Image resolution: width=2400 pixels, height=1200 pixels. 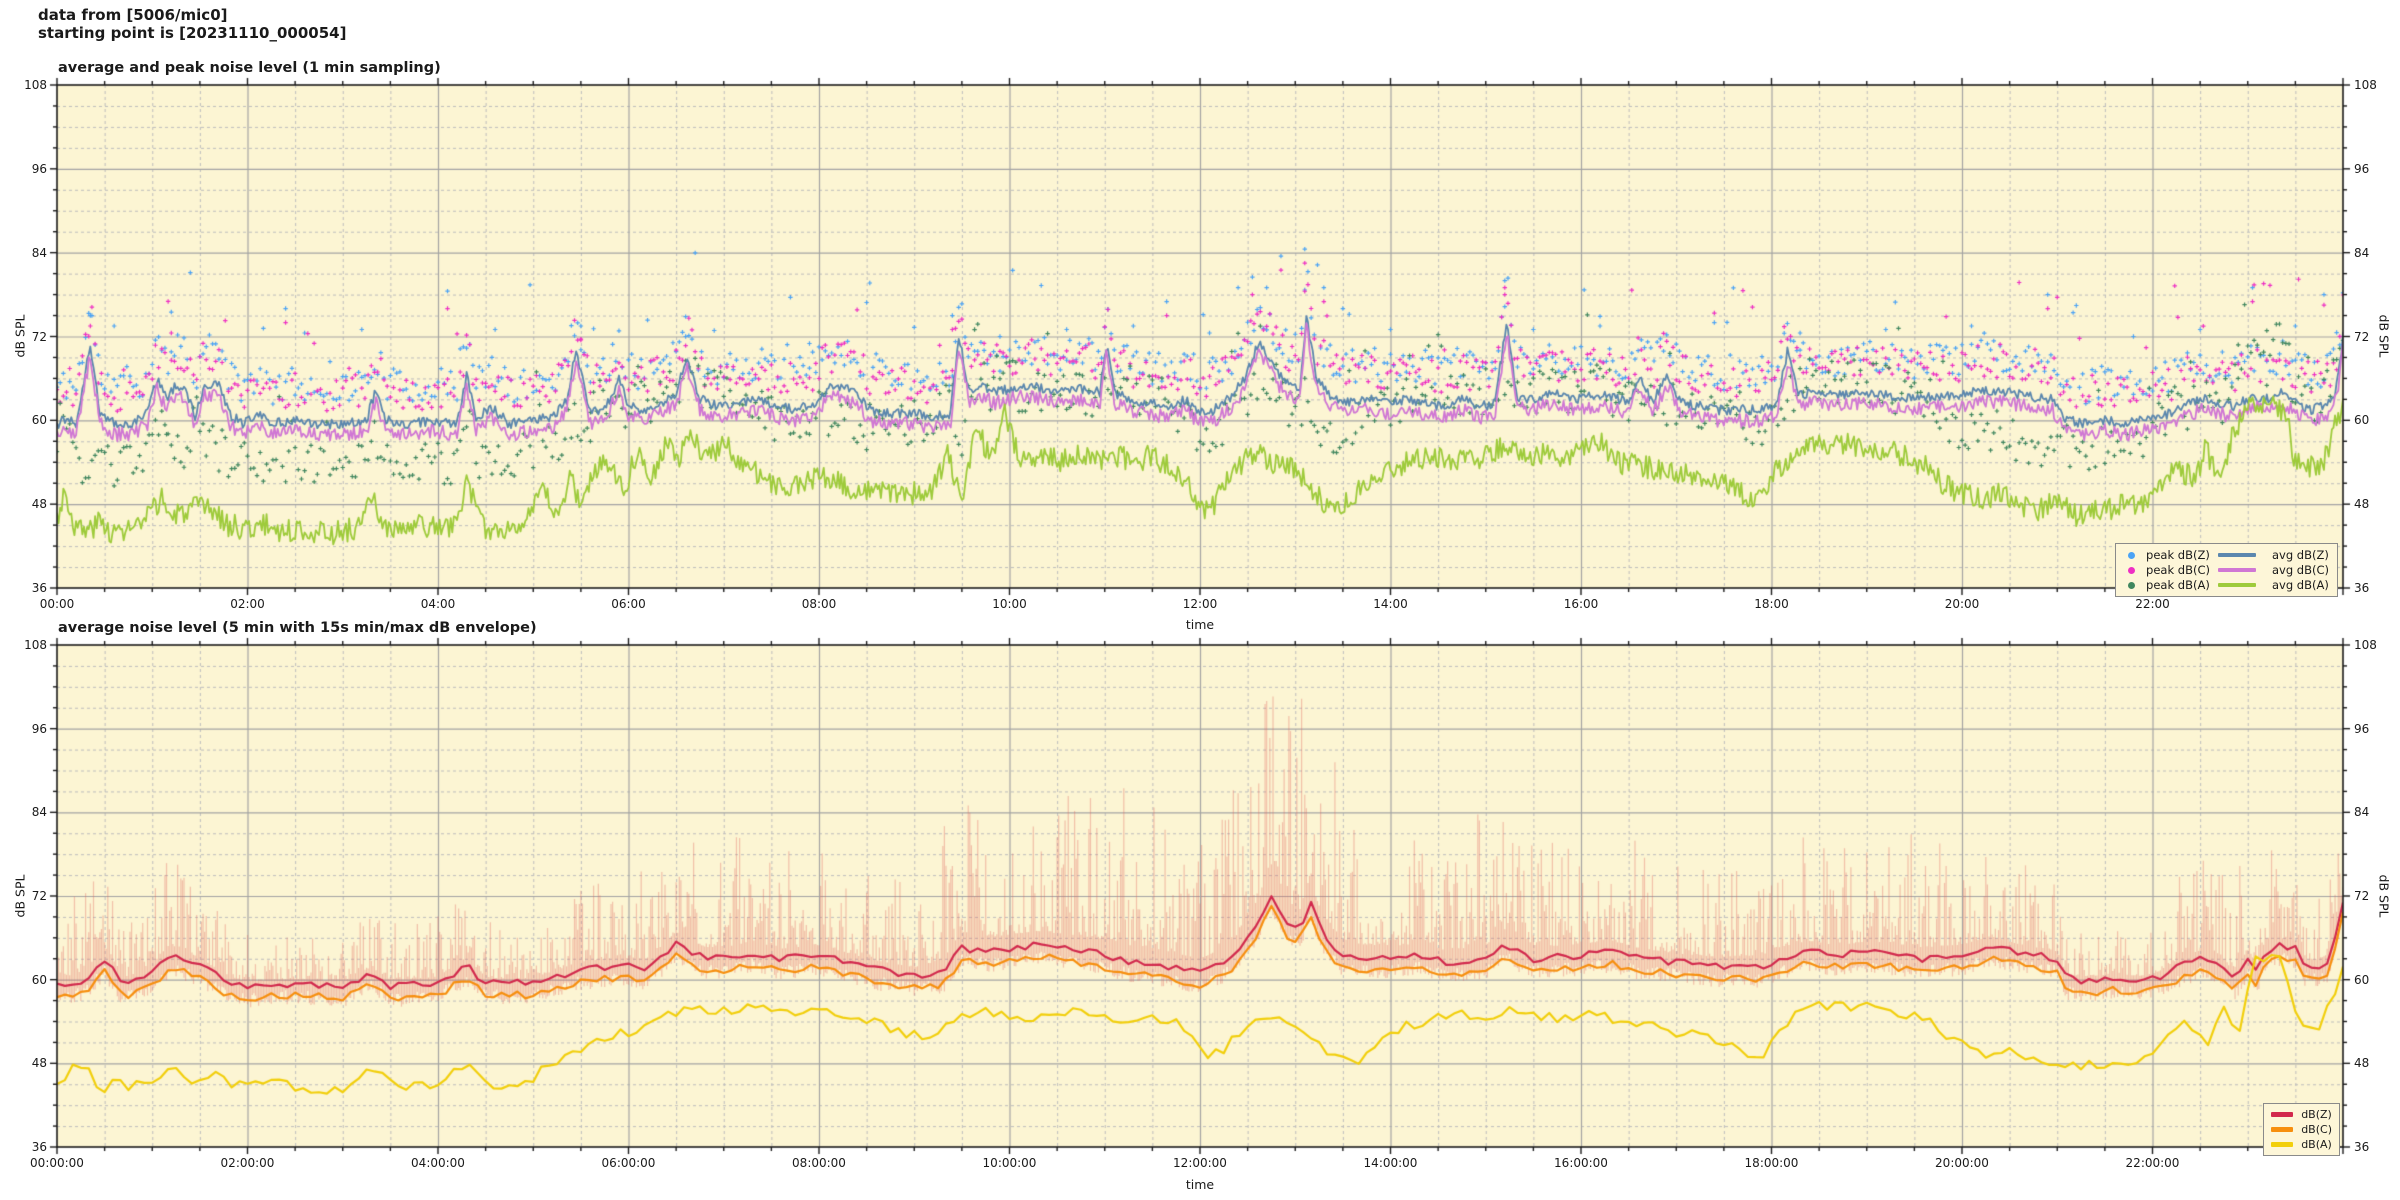 What do you see at coordinates (20, 336) in the screenshot?
I see `plot1-ylabel-left: dB SPL` at bounding box center [20, 336].